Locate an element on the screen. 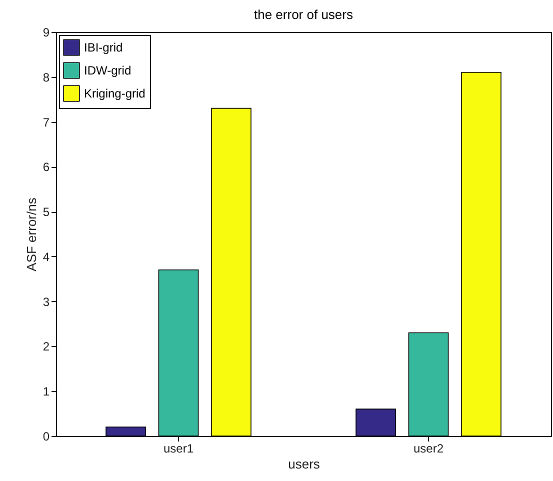 The width and height of the screenshot is (553, 481). x-axis-title: users is located at coordinates (304, 464).